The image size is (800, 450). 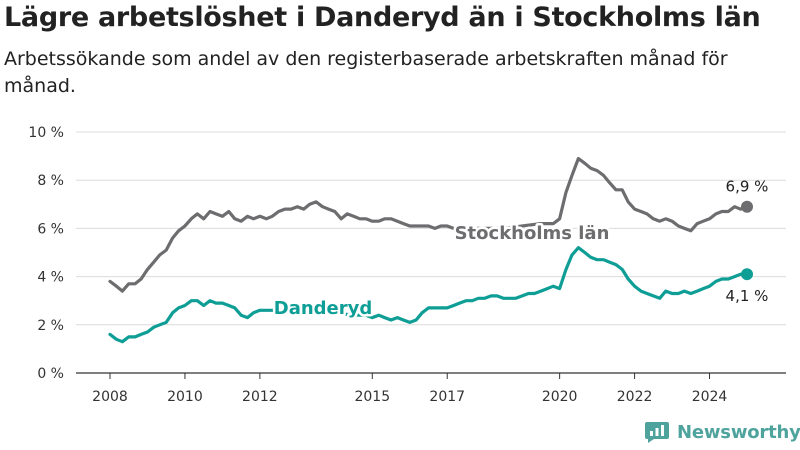 What do you see at coordinates (447, 397) in the screenshot?
I see `x-tick-label: 2017` at bounding box center [447, 397].